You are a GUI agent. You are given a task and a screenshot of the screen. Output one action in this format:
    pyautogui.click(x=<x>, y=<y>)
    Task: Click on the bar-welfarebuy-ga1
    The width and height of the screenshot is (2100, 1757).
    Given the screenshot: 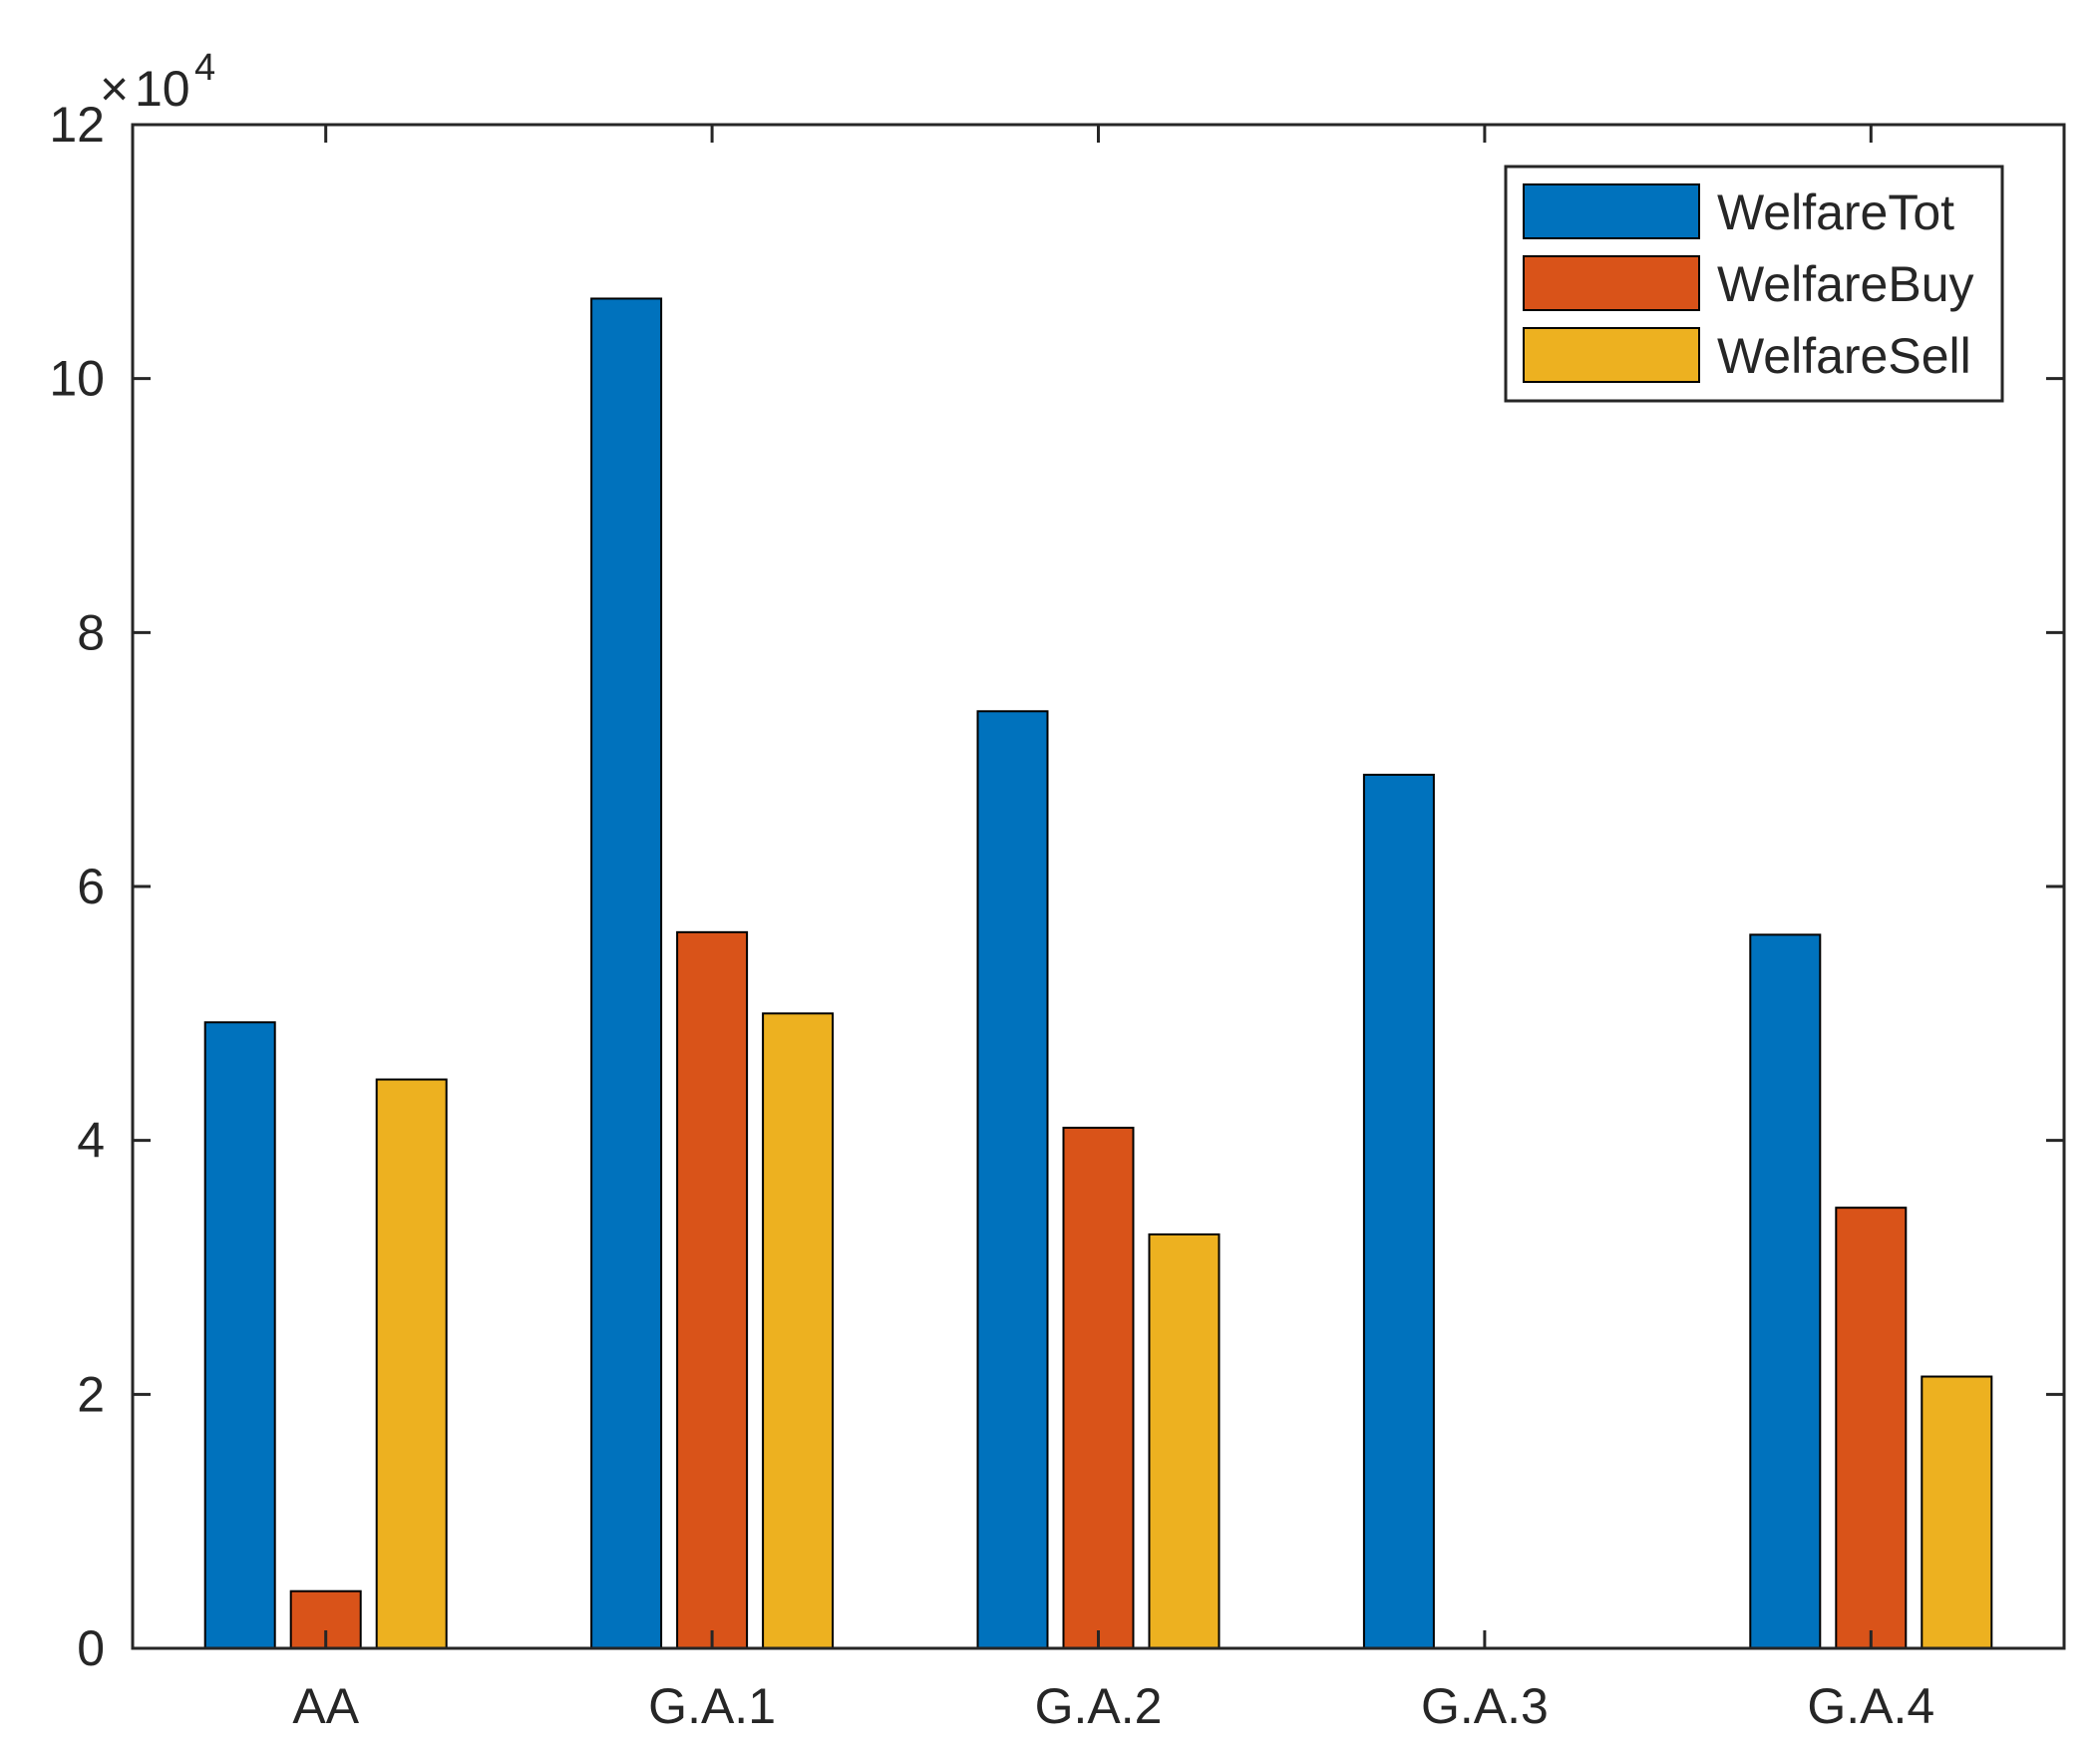 What is the action you would take?
    pyautogui.click(x=713, y=1289)
    